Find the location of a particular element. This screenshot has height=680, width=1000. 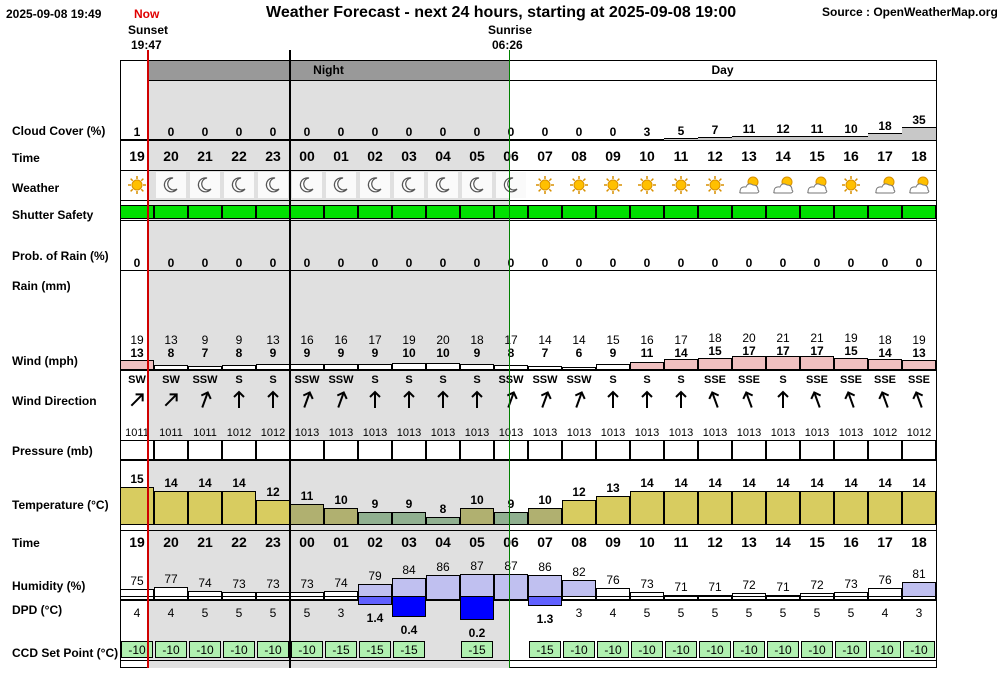

sunset-time: 19:47 is located at coordinates (146, 45).